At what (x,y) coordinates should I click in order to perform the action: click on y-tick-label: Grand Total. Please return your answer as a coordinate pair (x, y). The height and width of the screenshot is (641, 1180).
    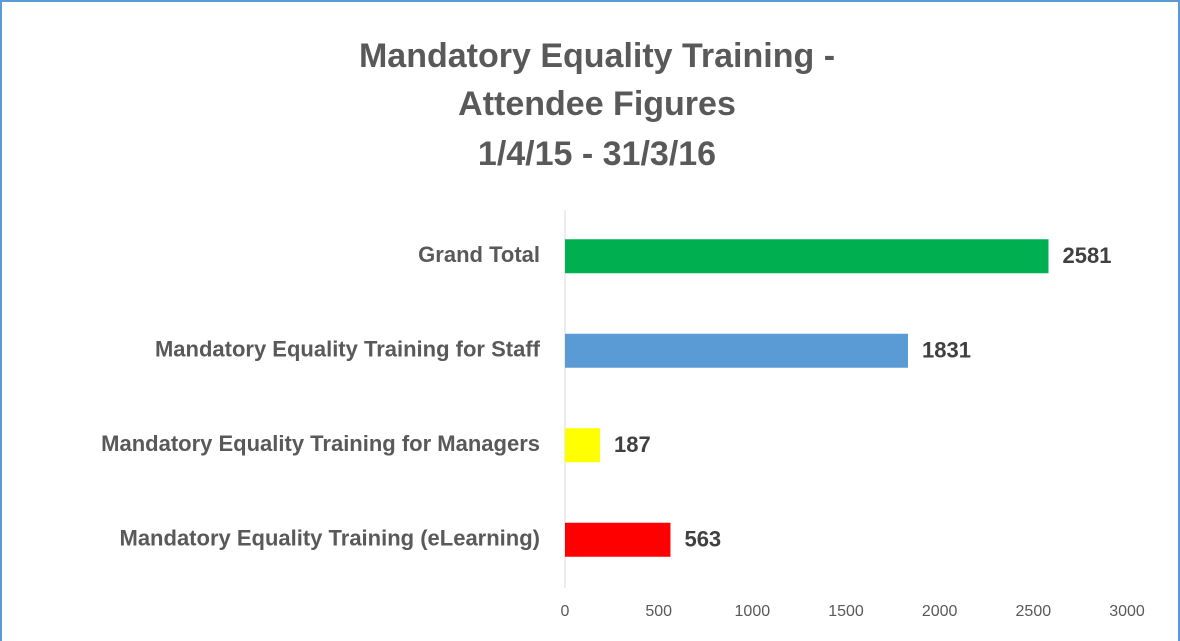
    Looking at the image, I should click on (479, 254).